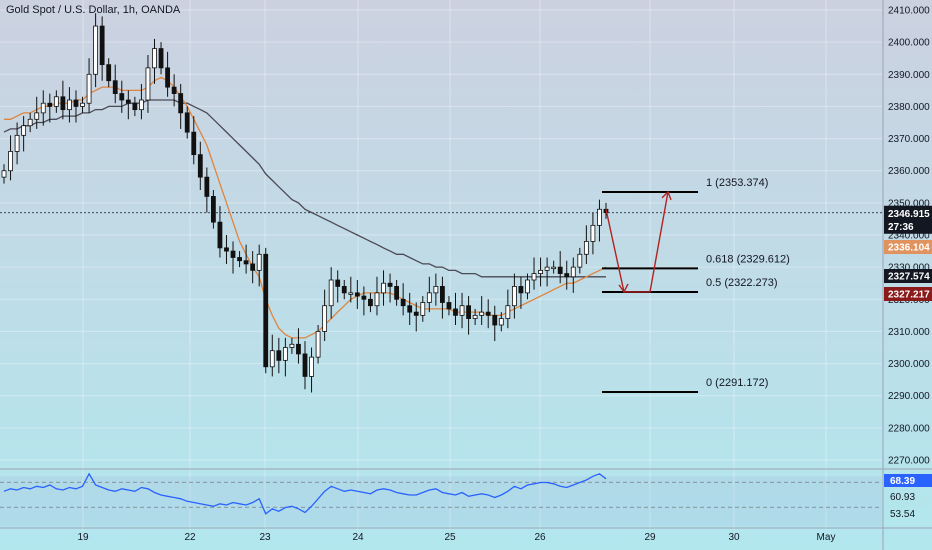 The width and height of the screenshot is (932, 550). I want to click on rsi-band, so click(441, 501).